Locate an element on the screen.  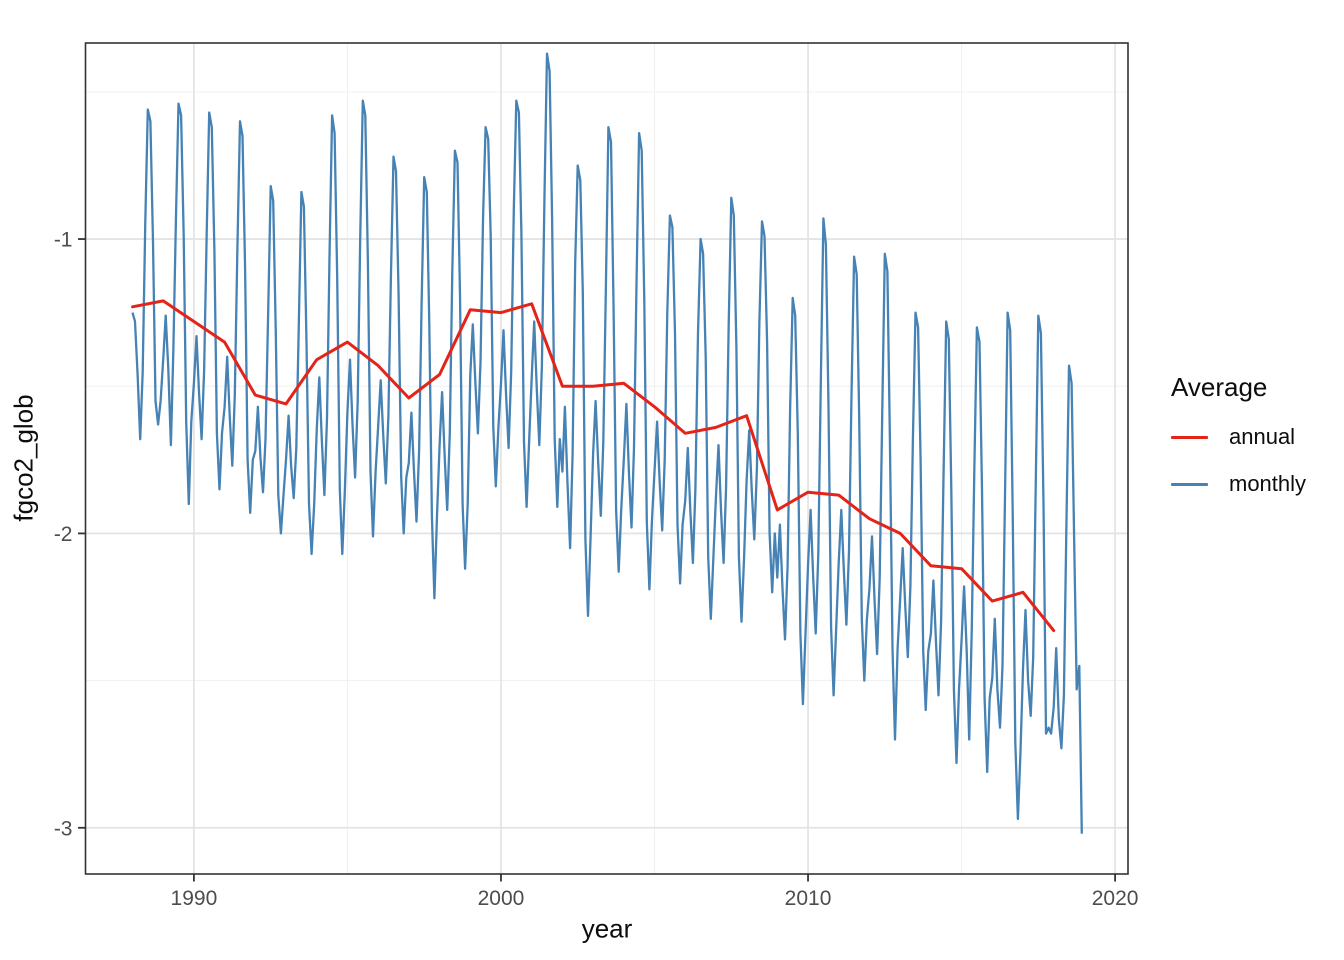
x-tick-label: 2000 is located at coordinates (501, 898).